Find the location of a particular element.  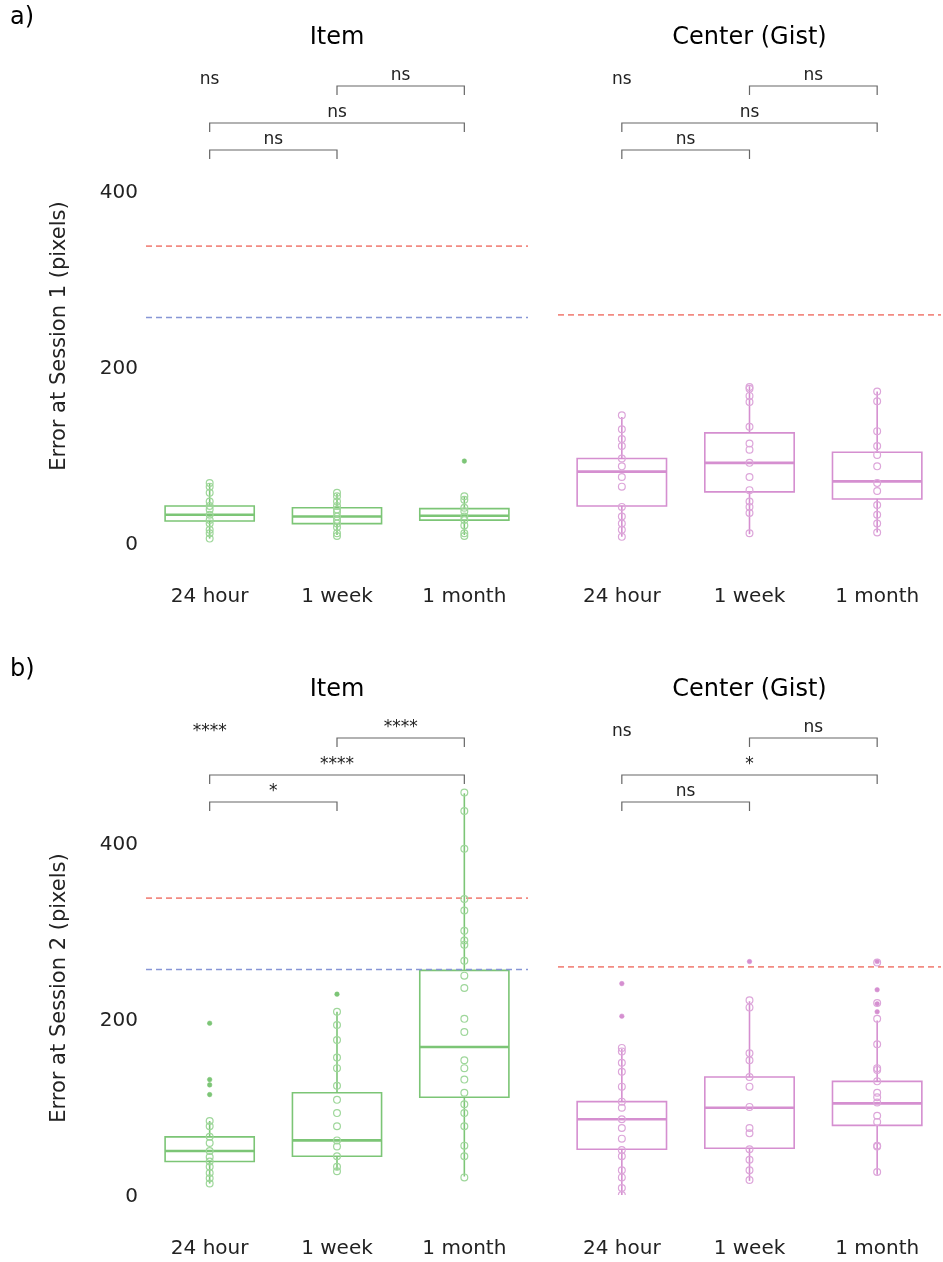

y-axis-title: Error at Session 2 (pixels) is located at coordinates (58, 988).